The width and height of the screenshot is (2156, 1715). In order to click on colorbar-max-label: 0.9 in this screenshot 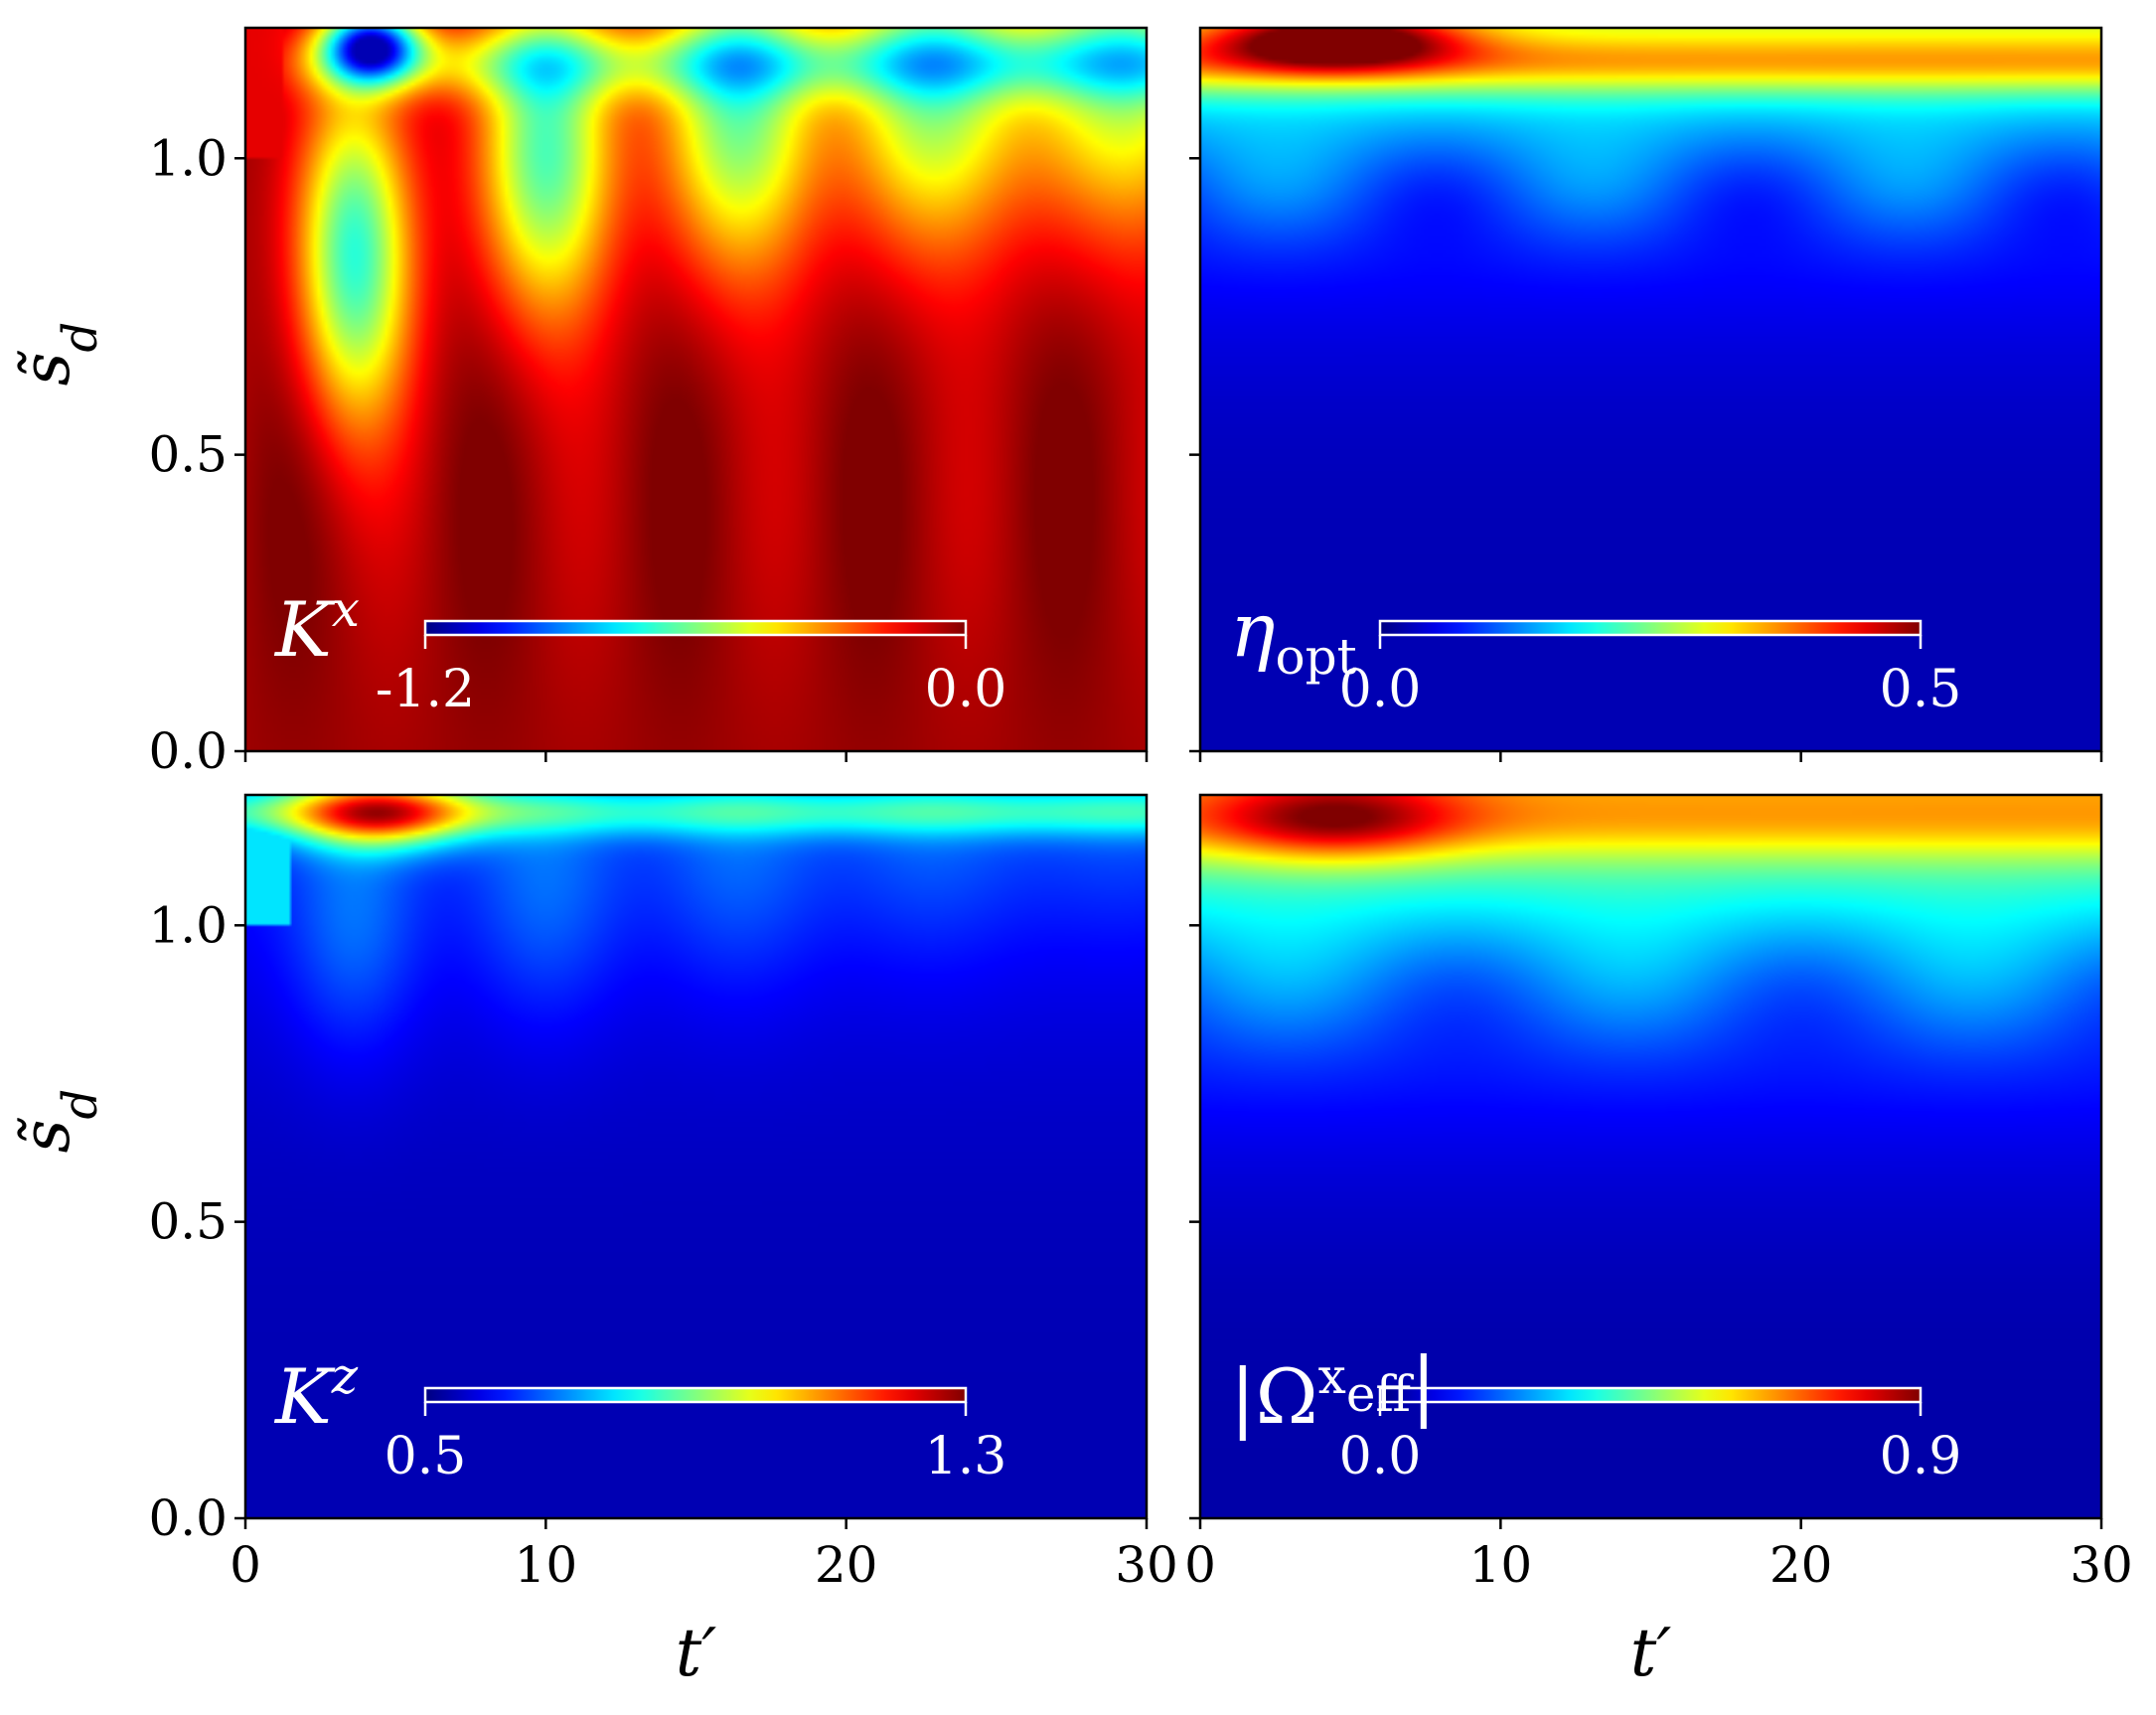, I will do `click(1921, 1456)`.